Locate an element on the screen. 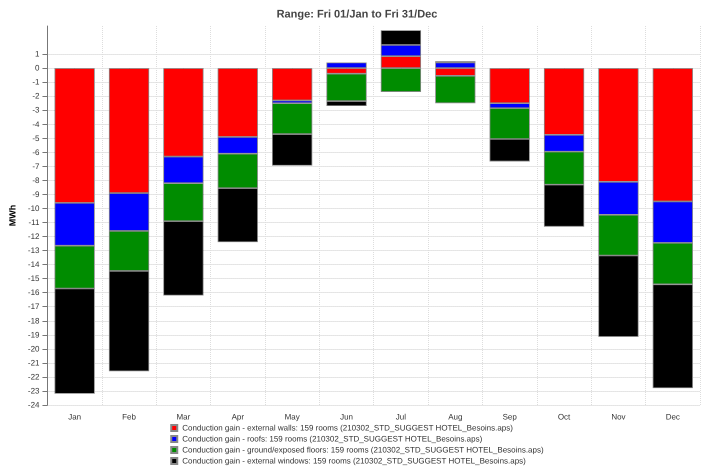  y-tick-label: -20 is located at coordinates (34, 349).